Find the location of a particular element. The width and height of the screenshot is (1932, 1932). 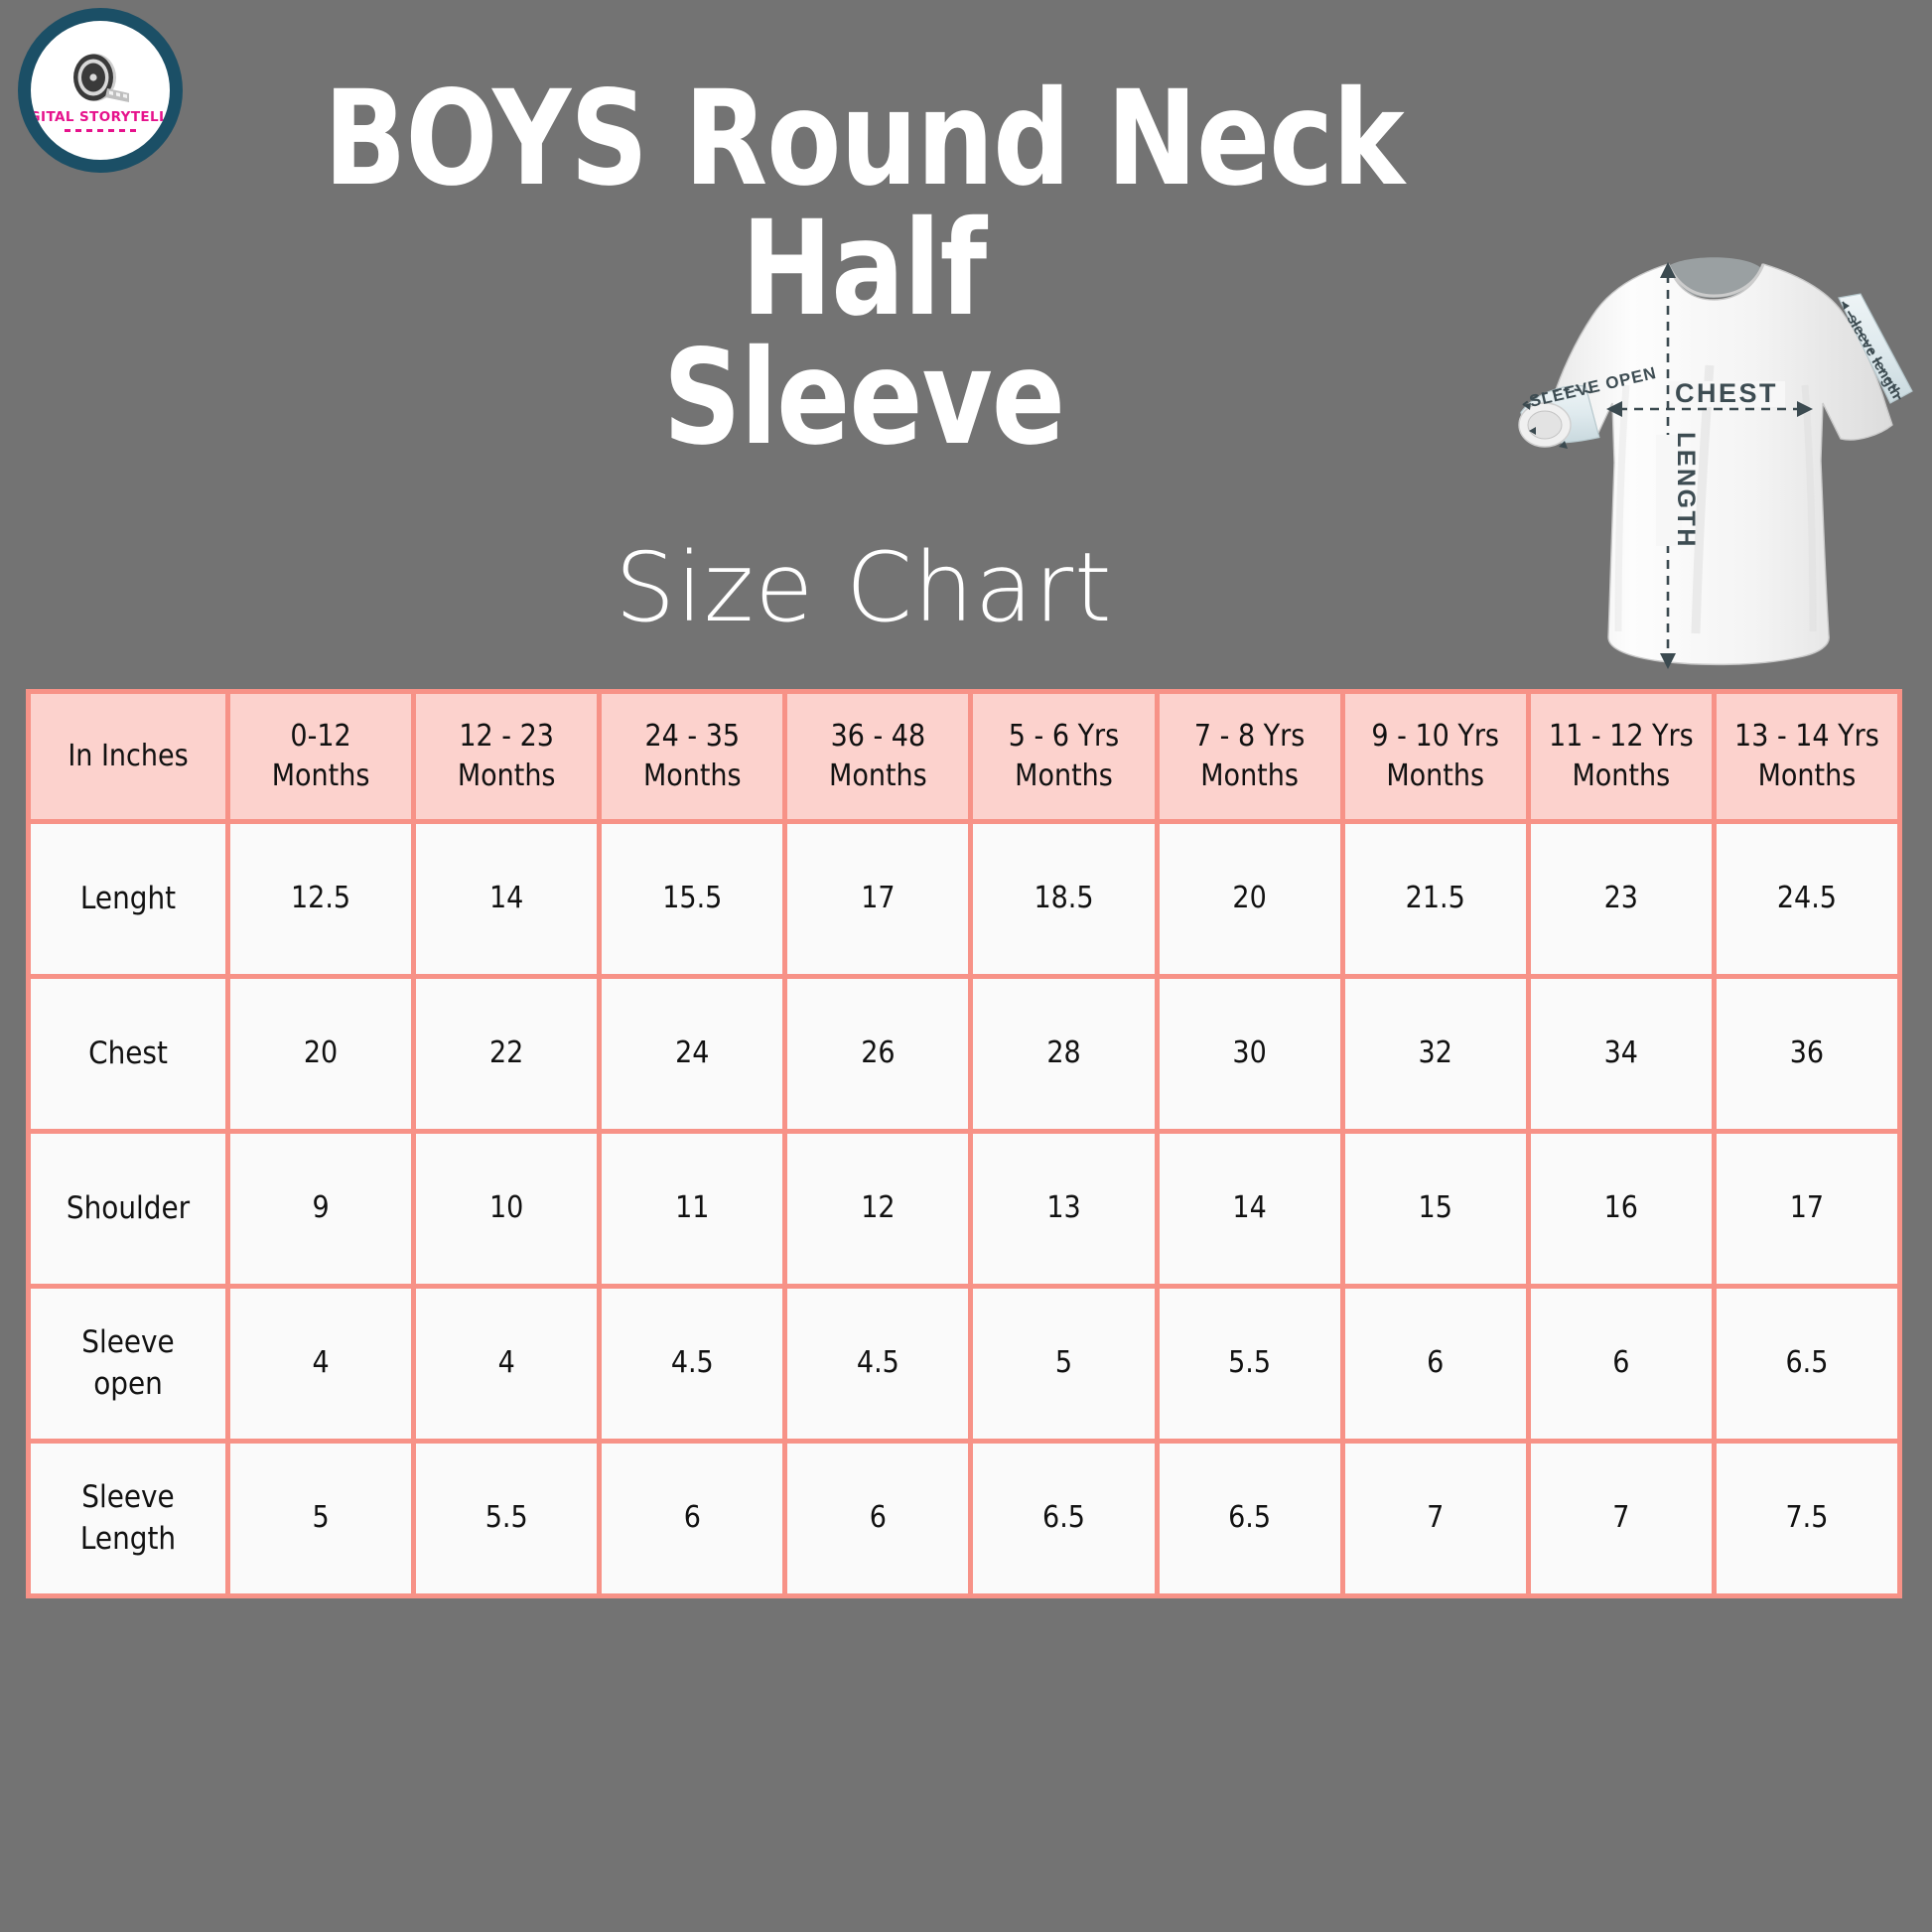

cell-lenght-36-48-months: 17 is located at coordinates (878, 899).